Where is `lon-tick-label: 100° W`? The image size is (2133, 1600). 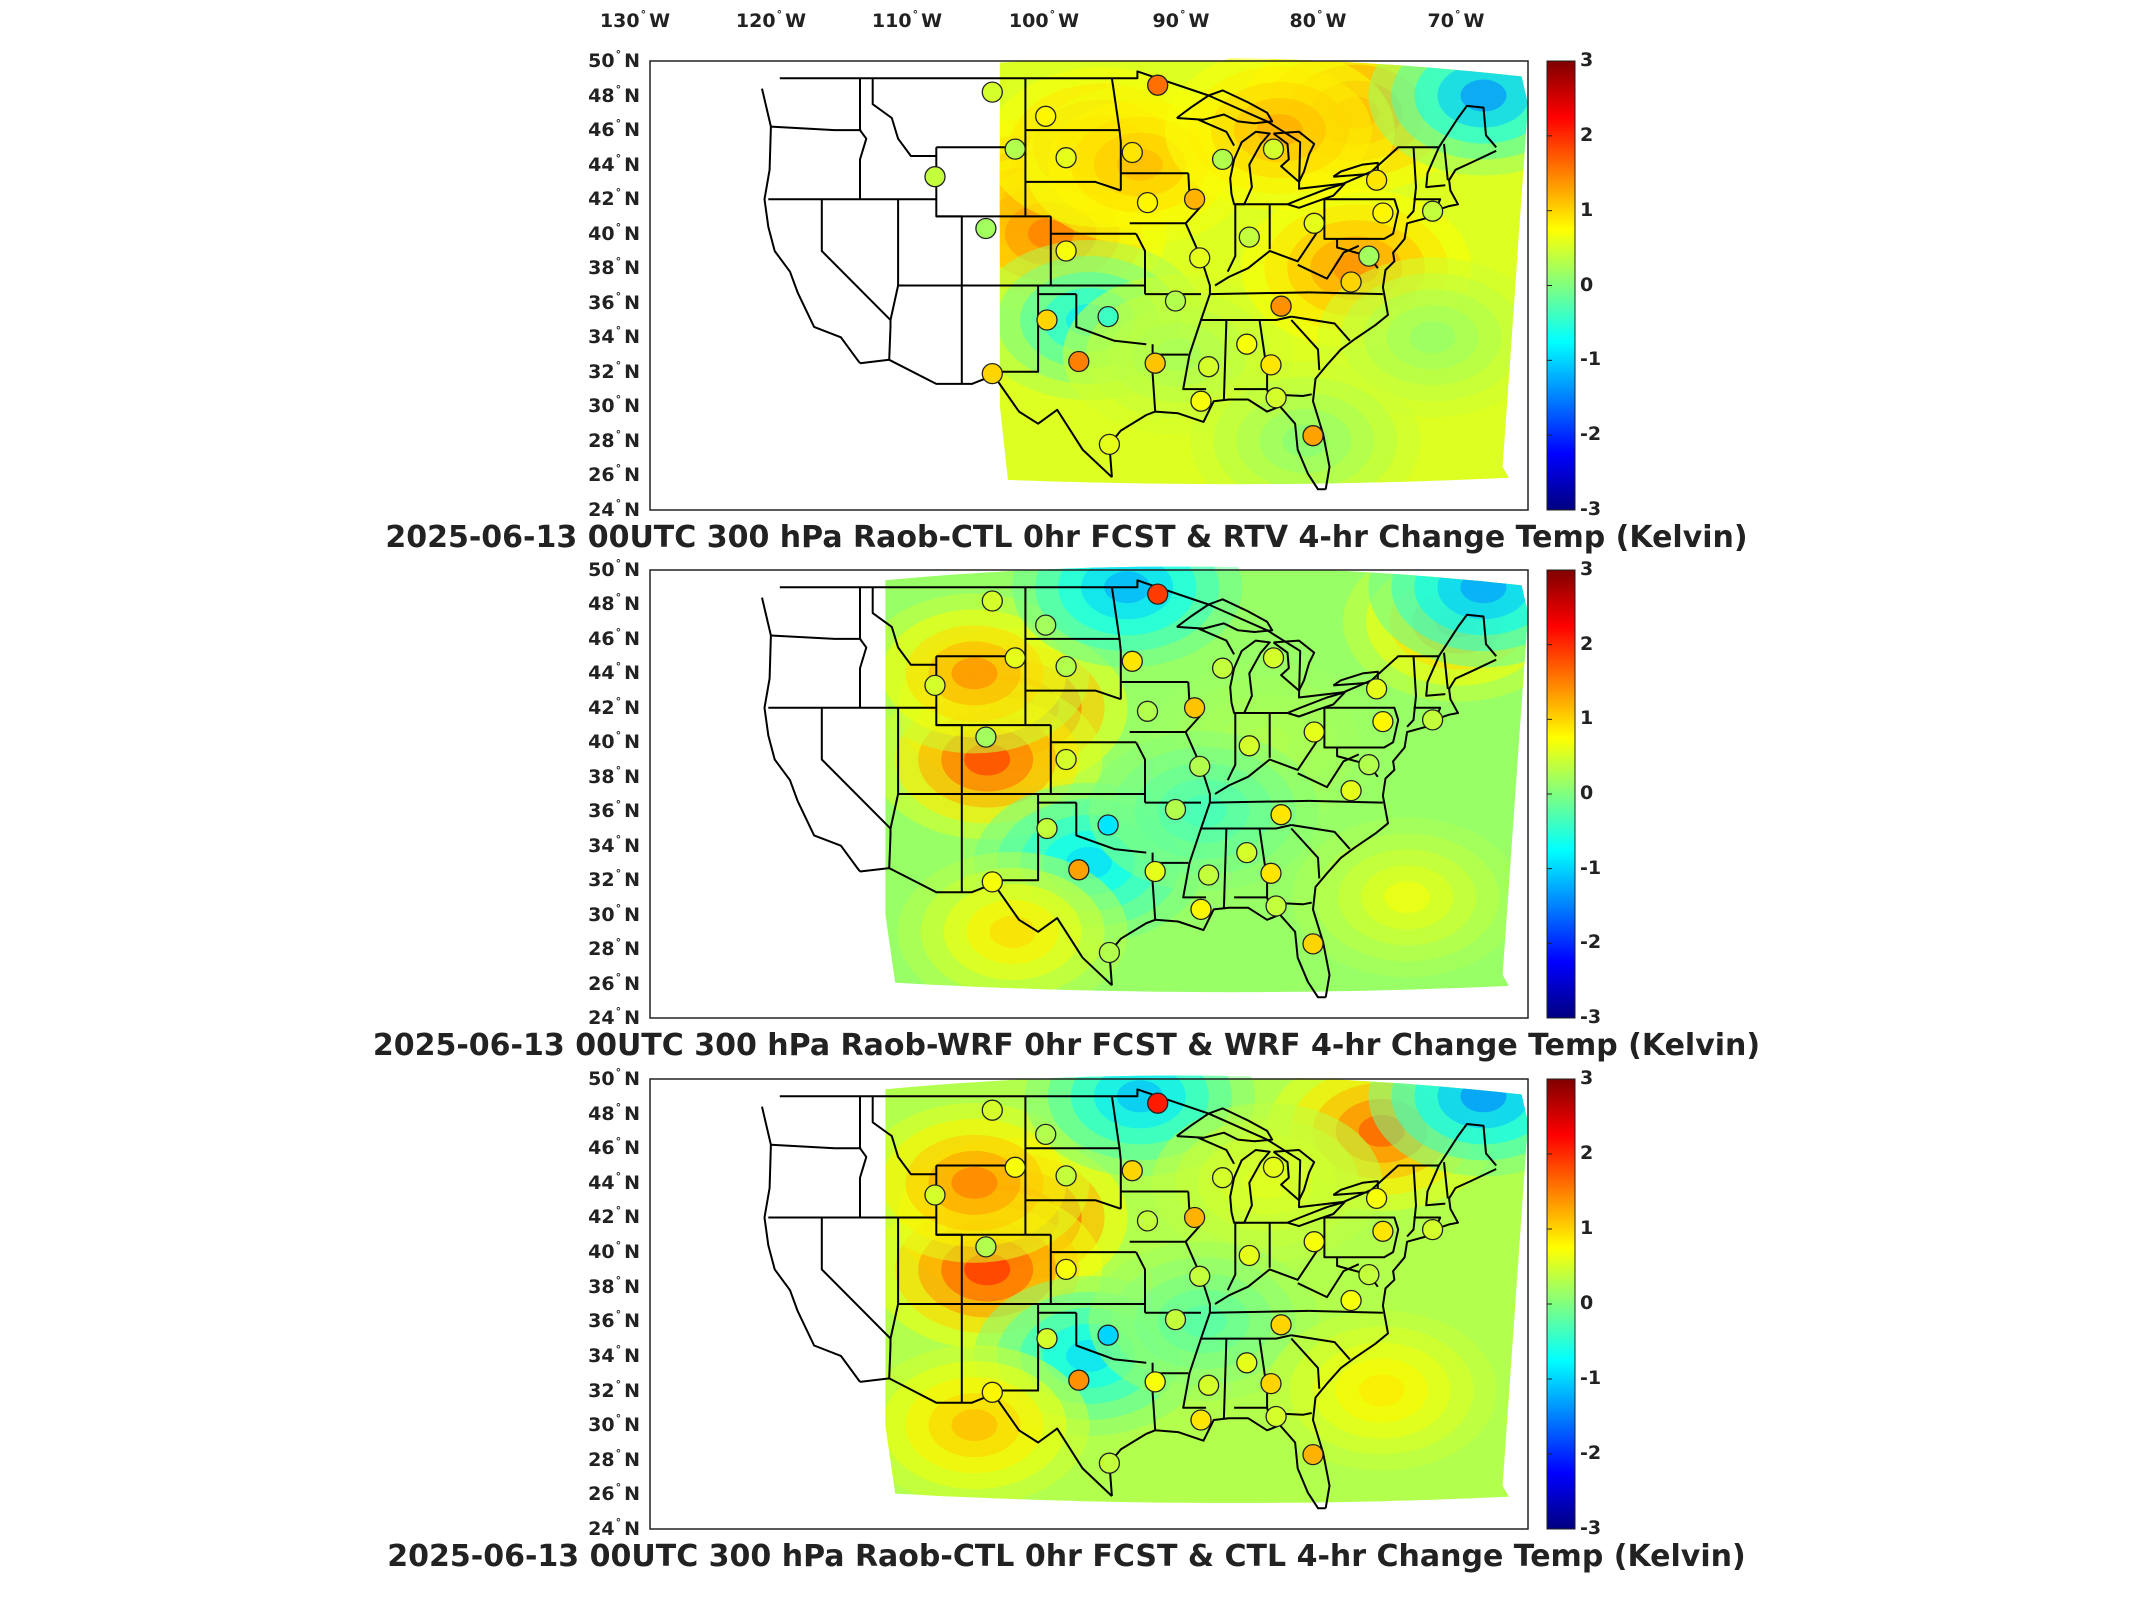
lon-tick-label: 100° W is located at coordinates (1044, 20).